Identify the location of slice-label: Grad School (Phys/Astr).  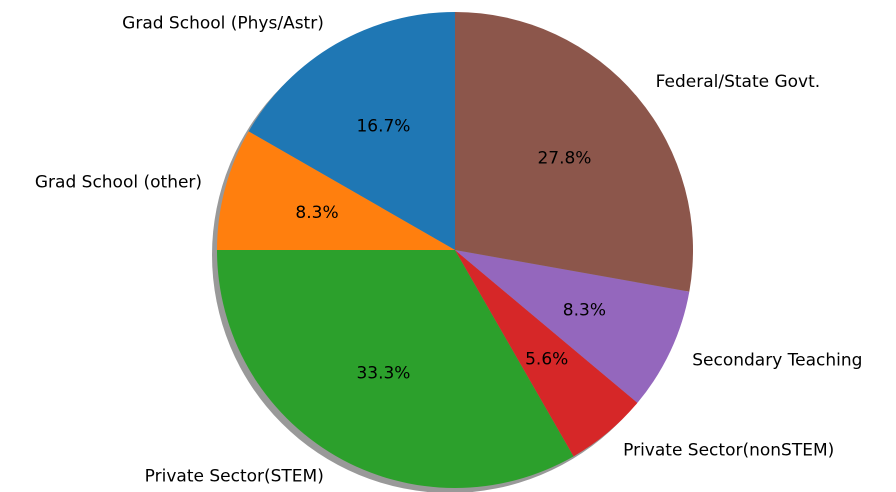
(223, 23).